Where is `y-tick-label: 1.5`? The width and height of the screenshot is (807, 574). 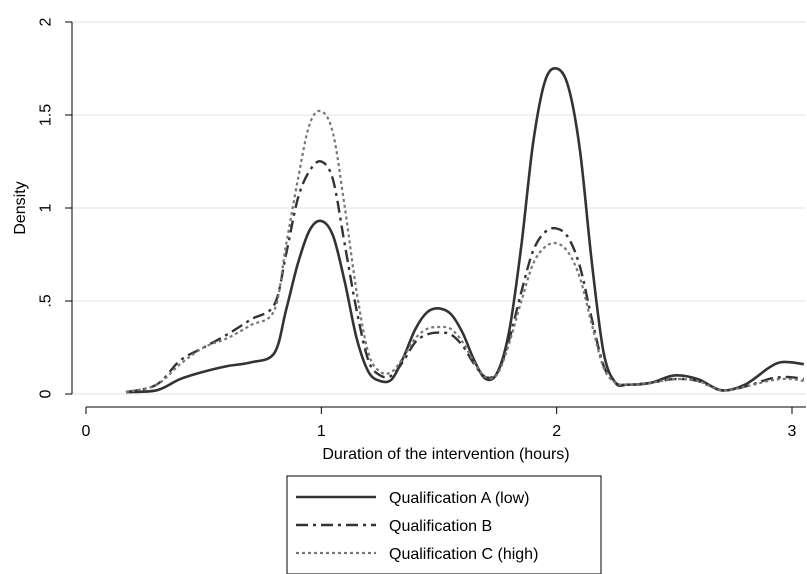
y-tick-label: 1.5 is located at coordinates (46, 115).